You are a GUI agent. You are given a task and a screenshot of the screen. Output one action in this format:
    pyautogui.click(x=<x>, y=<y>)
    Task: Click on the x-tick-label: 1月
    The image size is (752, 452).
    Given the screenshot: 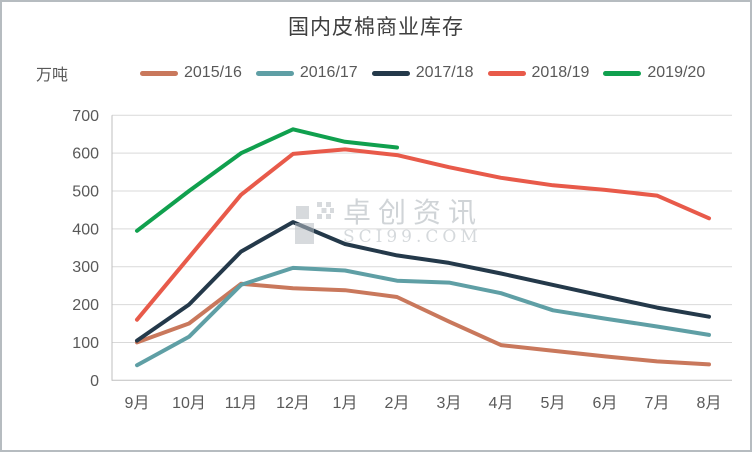 What is the action you would take?
    pyautogui.click(x=345, y=403)
    